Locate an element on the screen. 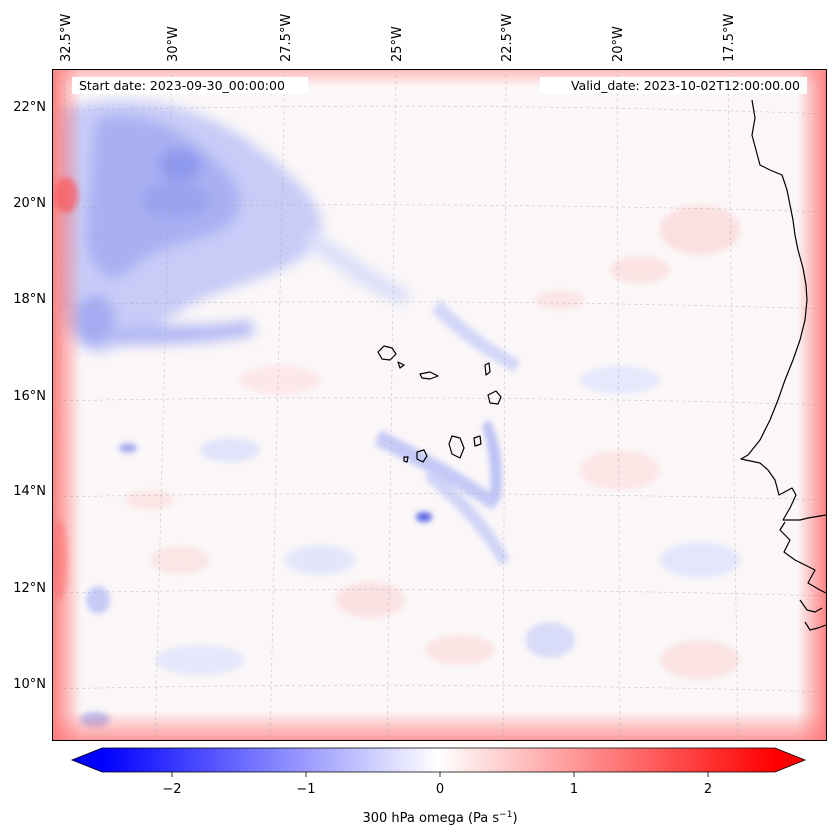 This screenshot has width=837, height=839. colorbar: −2 −1 0 1 2 300 hPa omega (Pa s−1) is located at coordinates (438, 786).